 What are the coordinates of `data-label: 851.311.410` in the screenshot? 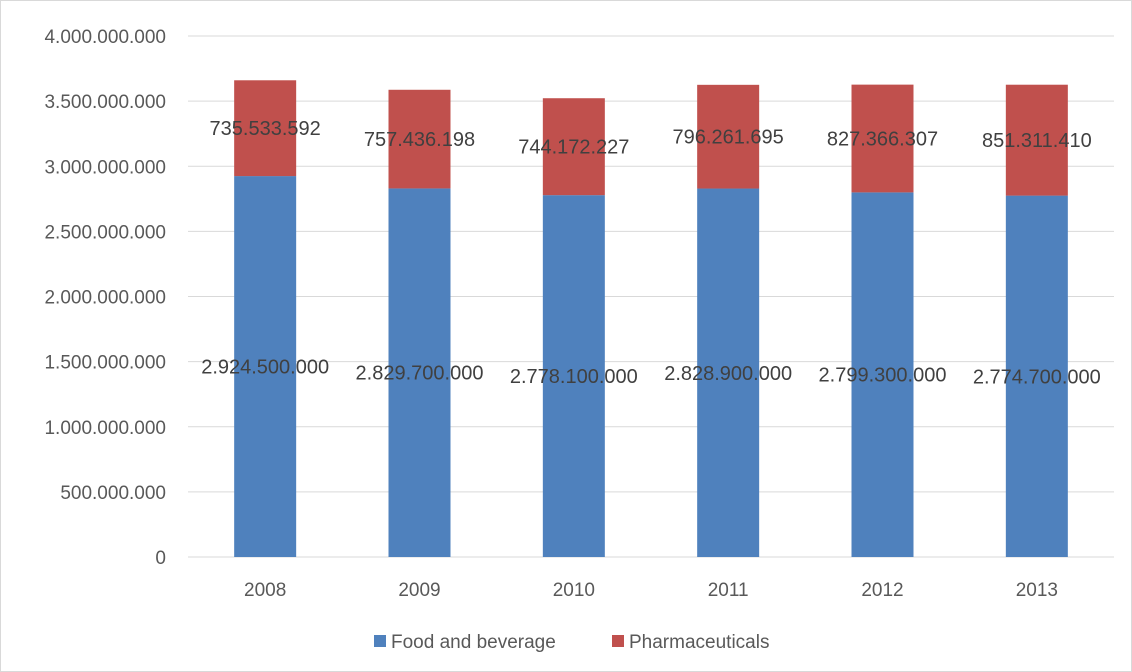 It's located at (1037, 141).